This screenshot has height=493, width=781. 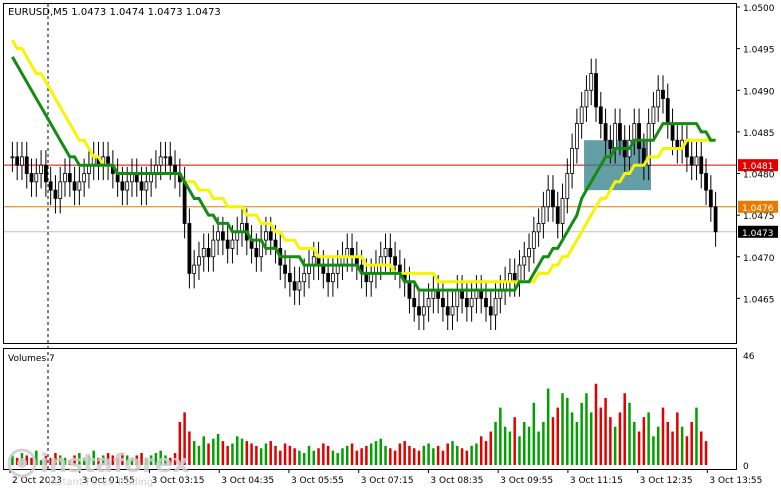 I want to click on volumes-title: Volumes 7, so click(x=31, y=359).